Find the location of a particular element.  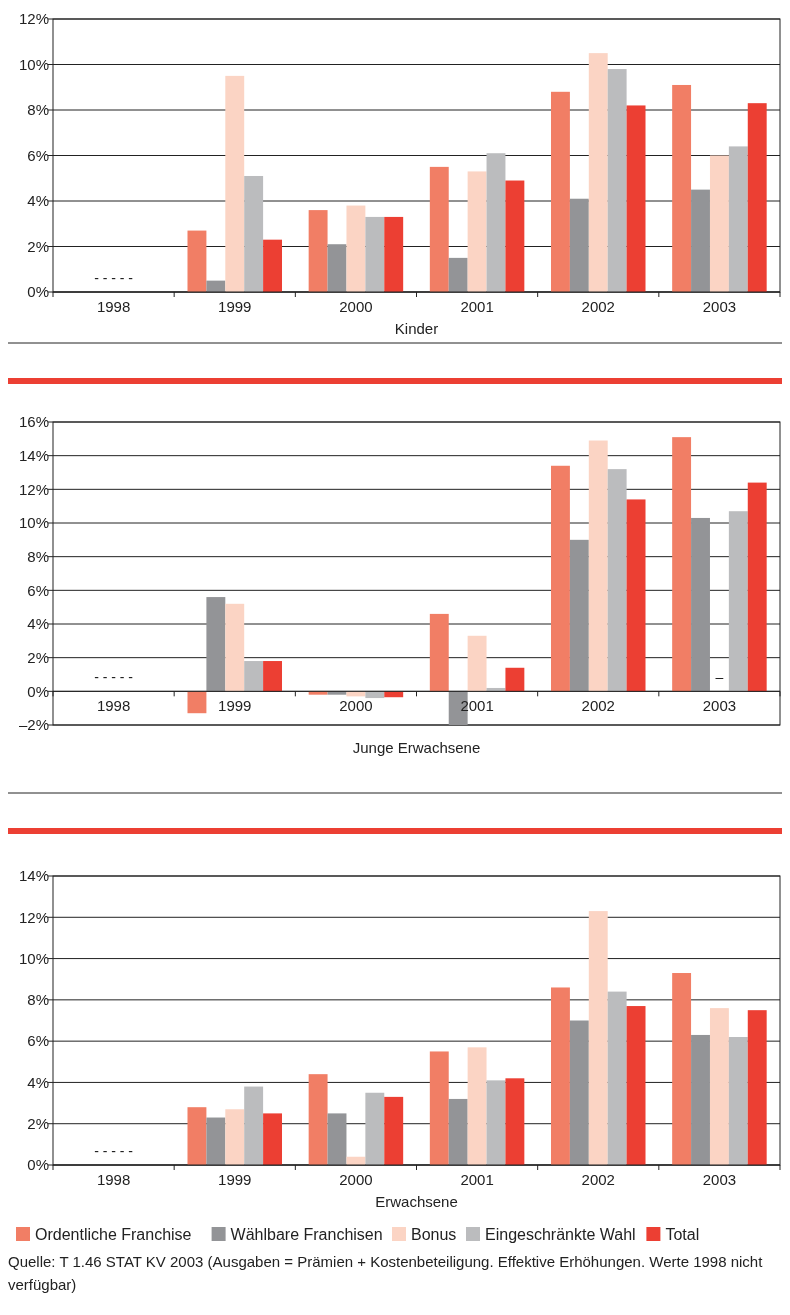

y-tick-label: –2% is located at coordinates (33, 725).